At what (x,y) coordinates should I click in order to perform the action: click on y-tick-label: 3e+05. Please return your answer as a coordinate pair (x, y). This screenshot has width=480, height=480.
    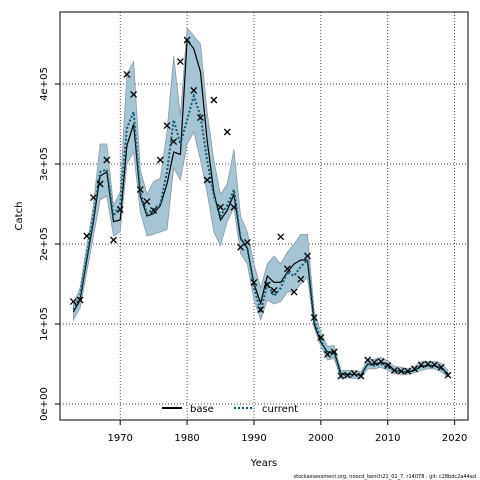
    Looking at the image, I should click on (44, 164).